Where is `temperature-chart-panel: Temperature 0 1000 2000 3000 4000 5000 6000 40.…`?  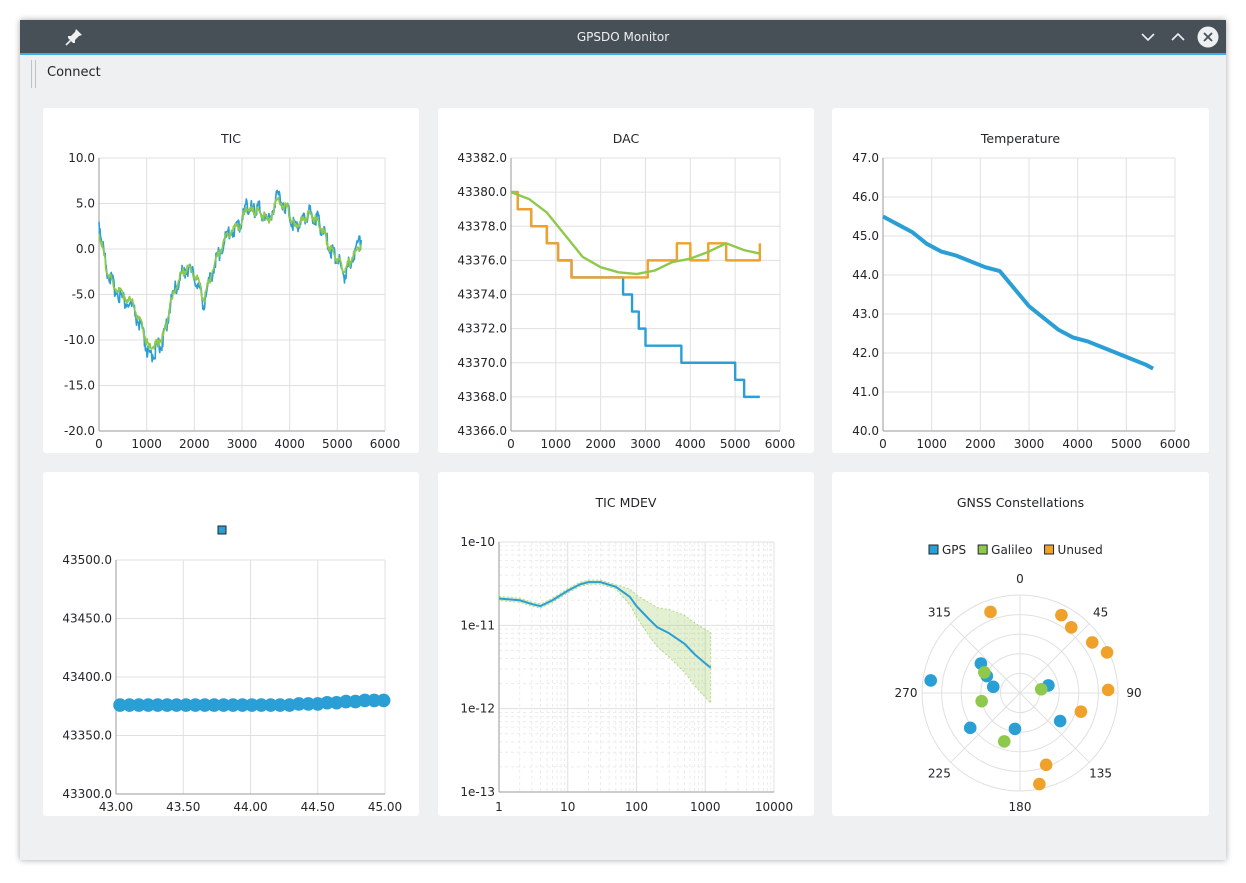 temperature-chart-panel: Temperature 0 1000 2000 3000 4000 5000 6000 40.… is located at coordinates (1020, 280).